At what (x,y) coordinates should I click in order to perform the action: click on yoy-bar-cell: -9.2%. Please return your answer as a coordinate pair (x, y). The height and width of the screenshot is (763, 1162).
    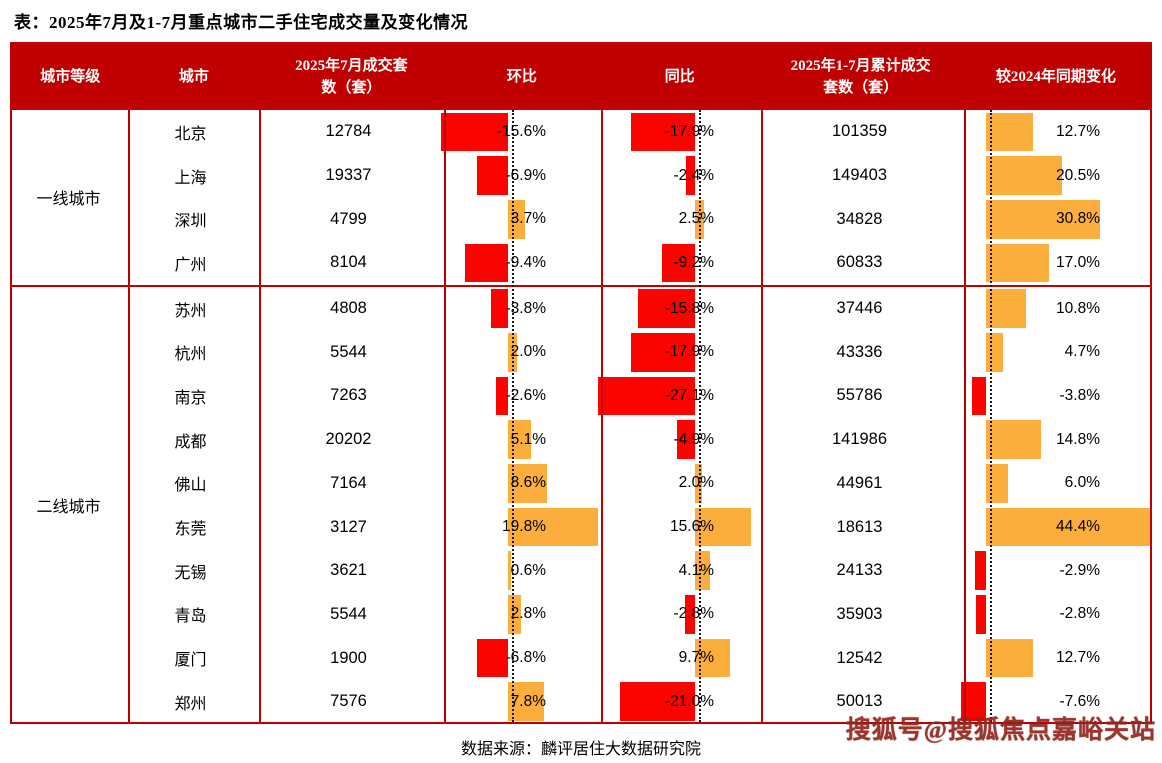
    Looking at the image, I should click on (678, 263).